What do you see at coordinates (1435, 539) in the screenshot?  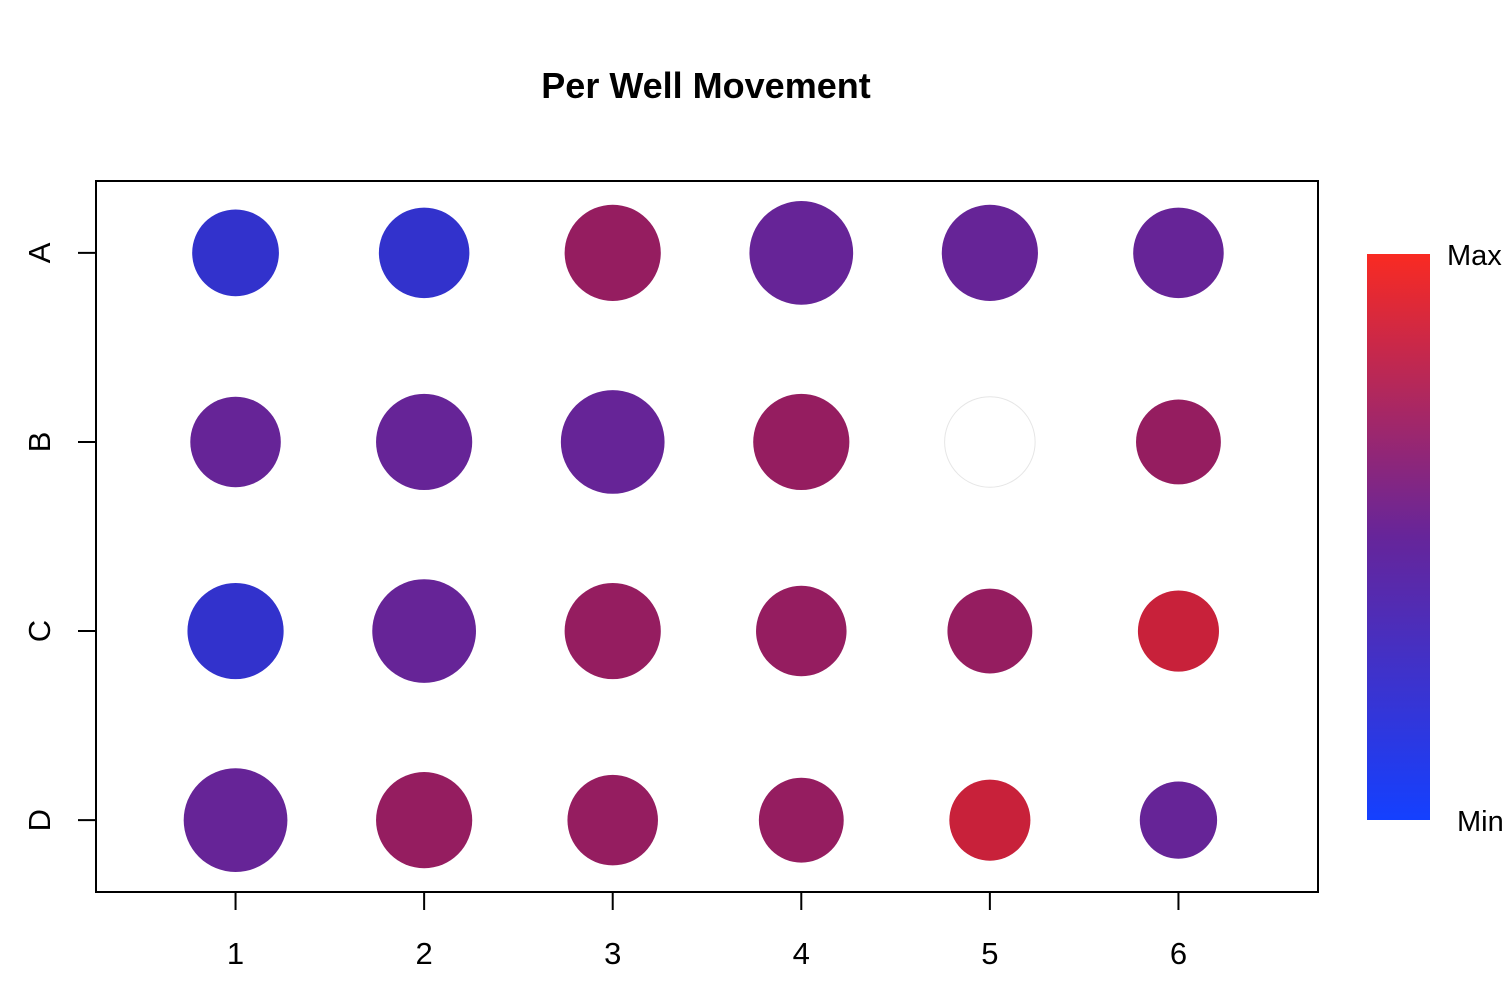 I see `color-legend: Max Min` at bounding box center [1435, 539].